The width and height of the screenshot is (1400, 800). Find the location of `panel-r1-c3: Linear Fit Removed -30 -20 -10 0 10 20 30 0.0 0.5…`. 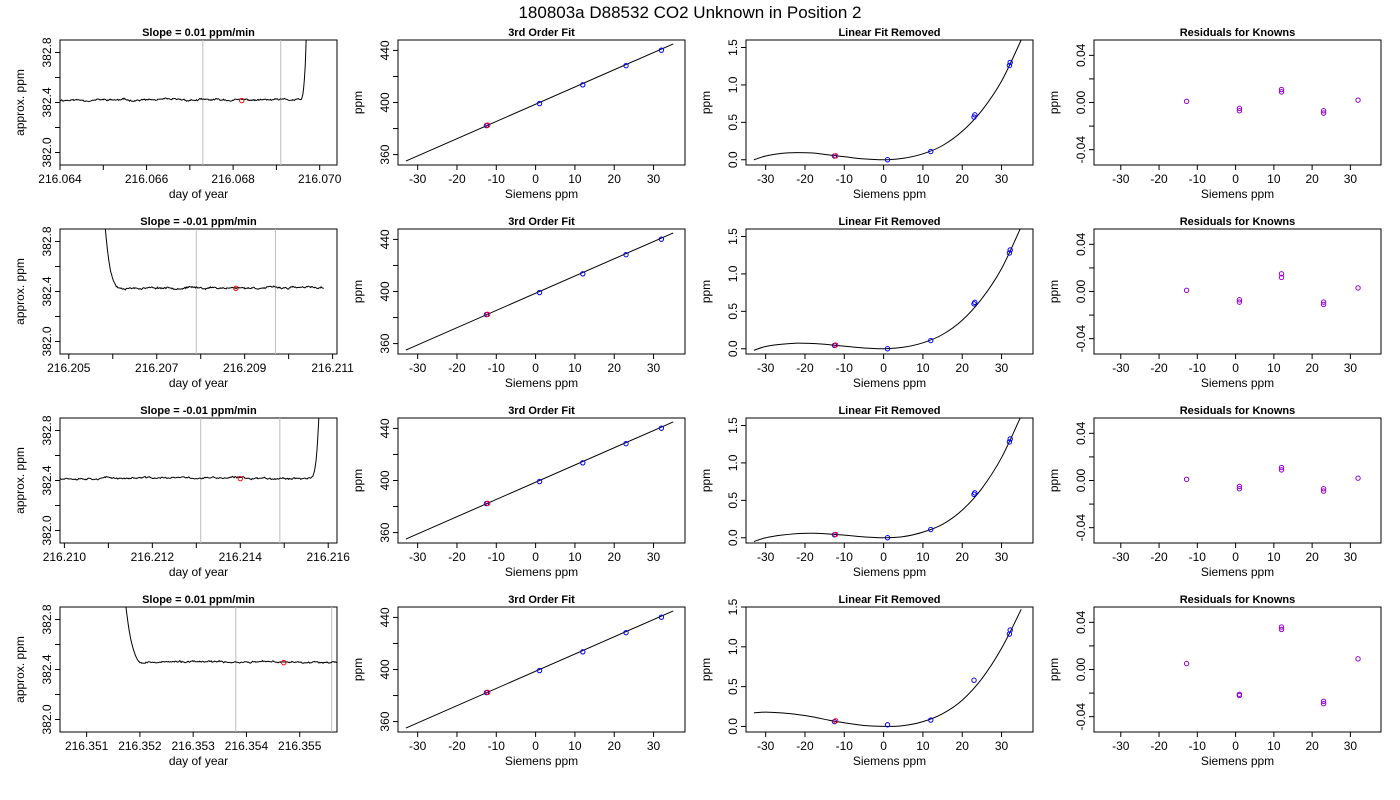

panel-r1-c3: Linear Fit Removed -30 -20 -10 0 10 20 30 0.0 0.5… is located at coordinates (866, 114).